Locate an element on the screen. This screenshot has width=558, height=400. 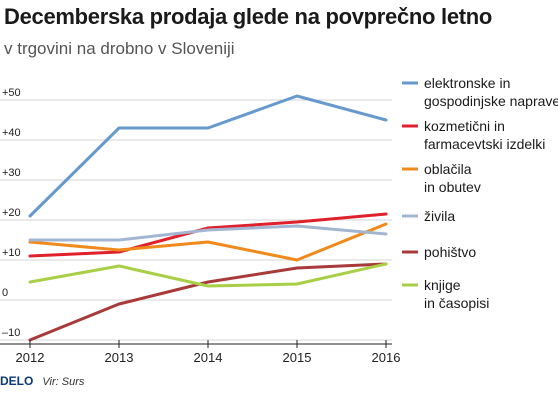
legend-label: farmacevtski izdelki is located at coordinates (484, 144).